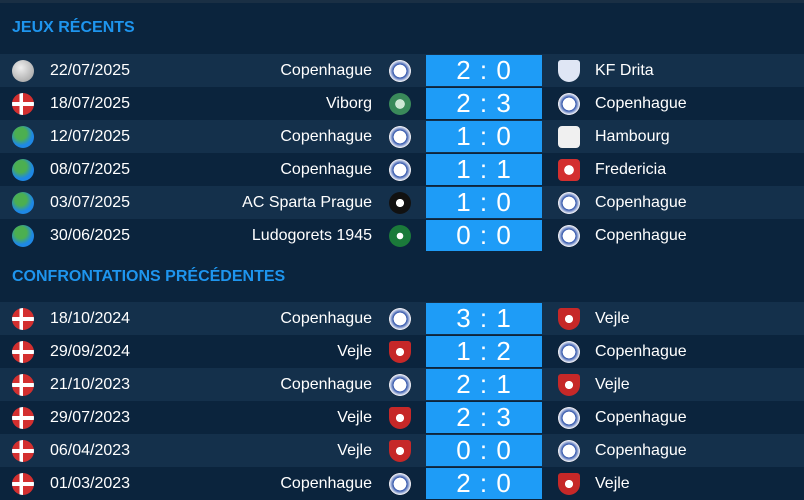 The height and width of the screenshot is (500, 804). What do you see at coordinates (484, 351) in the screenshot?
I see `score-box: 1 : 2` at bounding box center [484, 351].